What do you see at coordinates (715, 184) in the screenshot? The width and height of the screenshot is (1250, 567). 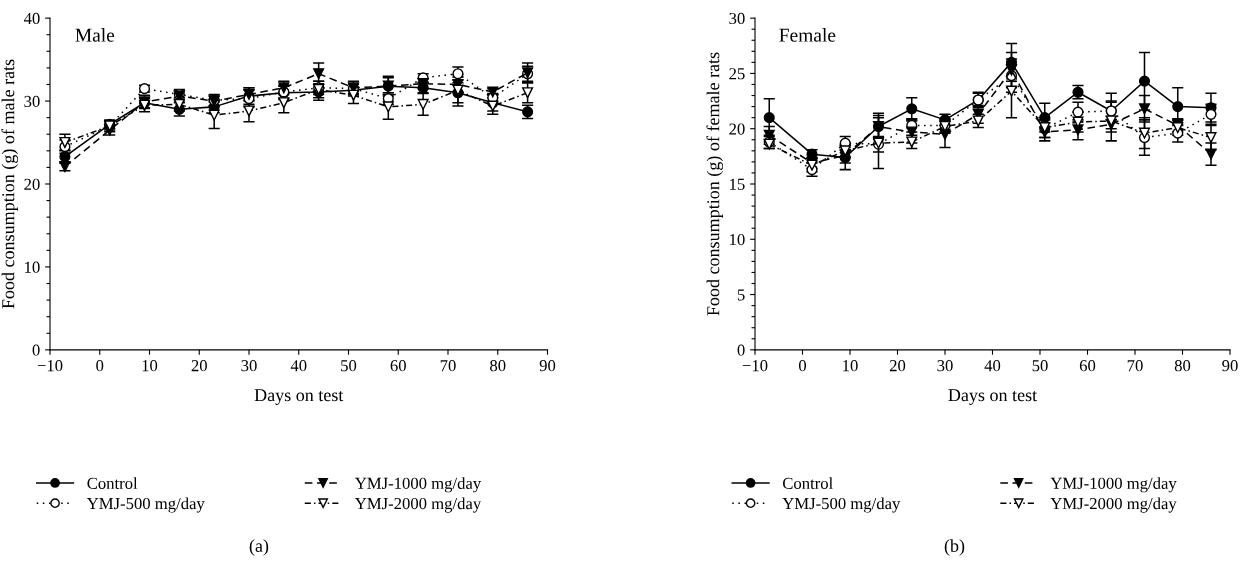 I see `y-axis-title: Food consumption (g) of female rats` at bounding box center [715, 184].